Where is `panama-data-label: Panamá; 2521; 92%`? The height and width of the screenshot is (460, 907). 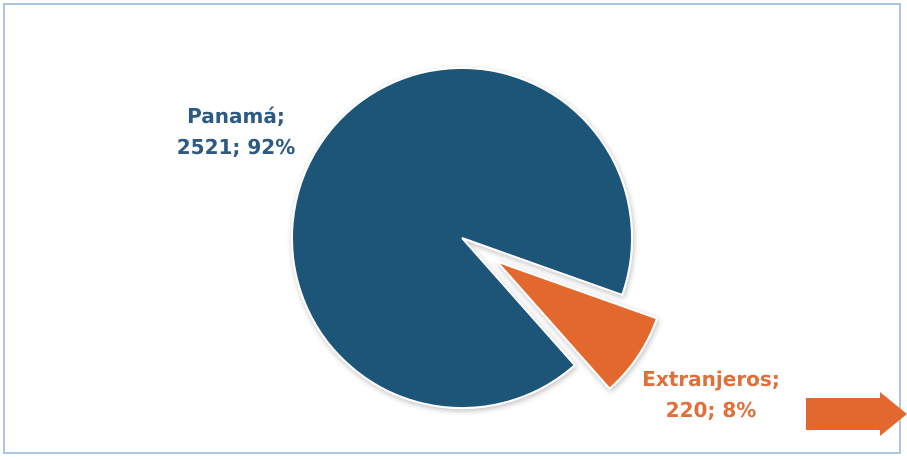 panama-data-label: Panamá; 2521; 92% is located at coordinates (236, 132).